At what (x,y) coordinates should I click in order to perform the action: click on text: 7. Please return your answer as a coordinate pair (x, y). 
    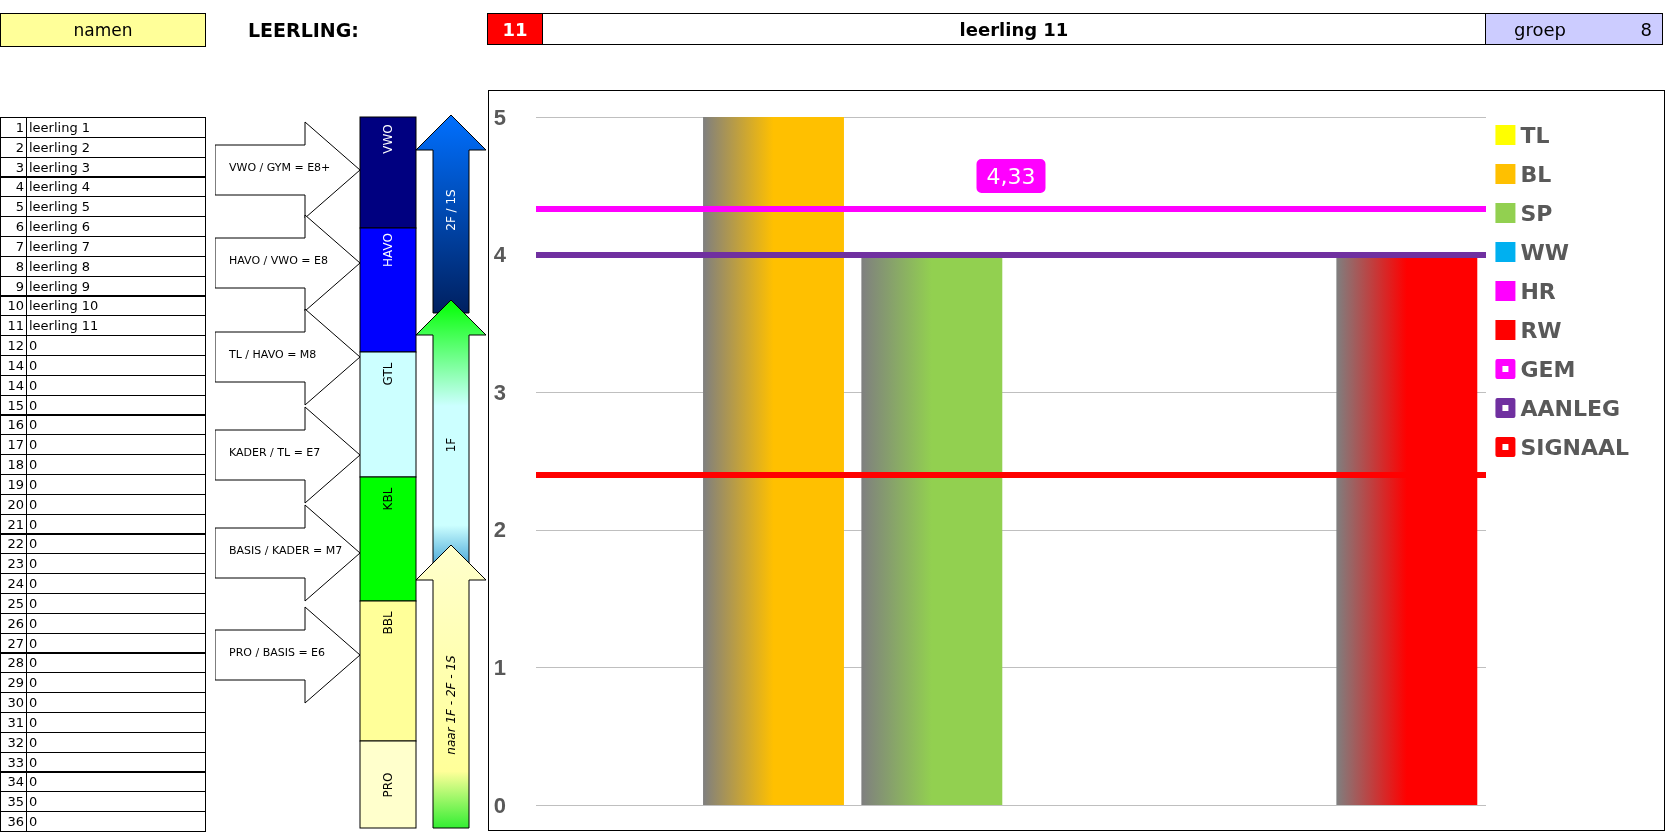
    Looking at the image, I should click on (13, 246).